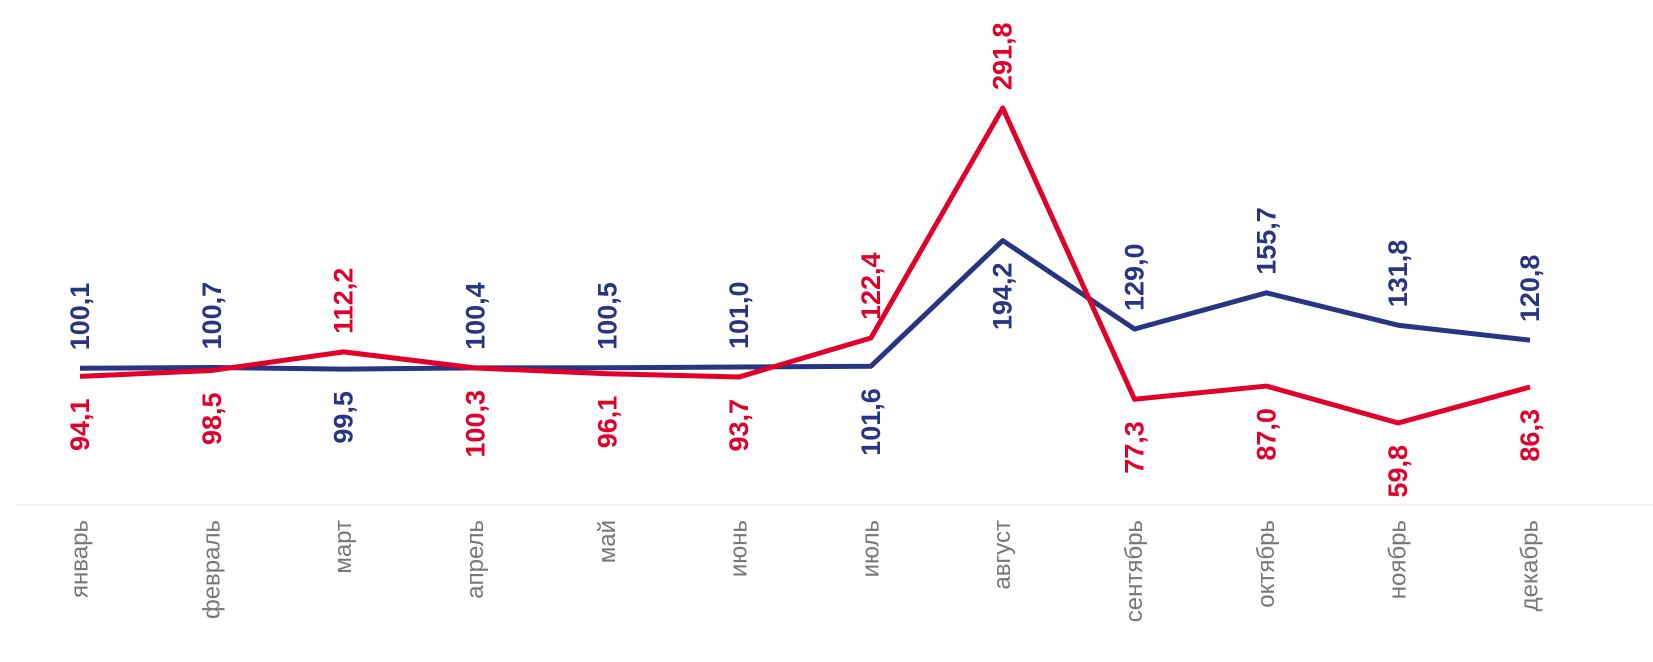 The width and height of the screenshot is (1653, 662). What do you see at coordinates (343, 547) in the screenshot?
I see `x-tick-label: март` at bounding box center [343, 547].